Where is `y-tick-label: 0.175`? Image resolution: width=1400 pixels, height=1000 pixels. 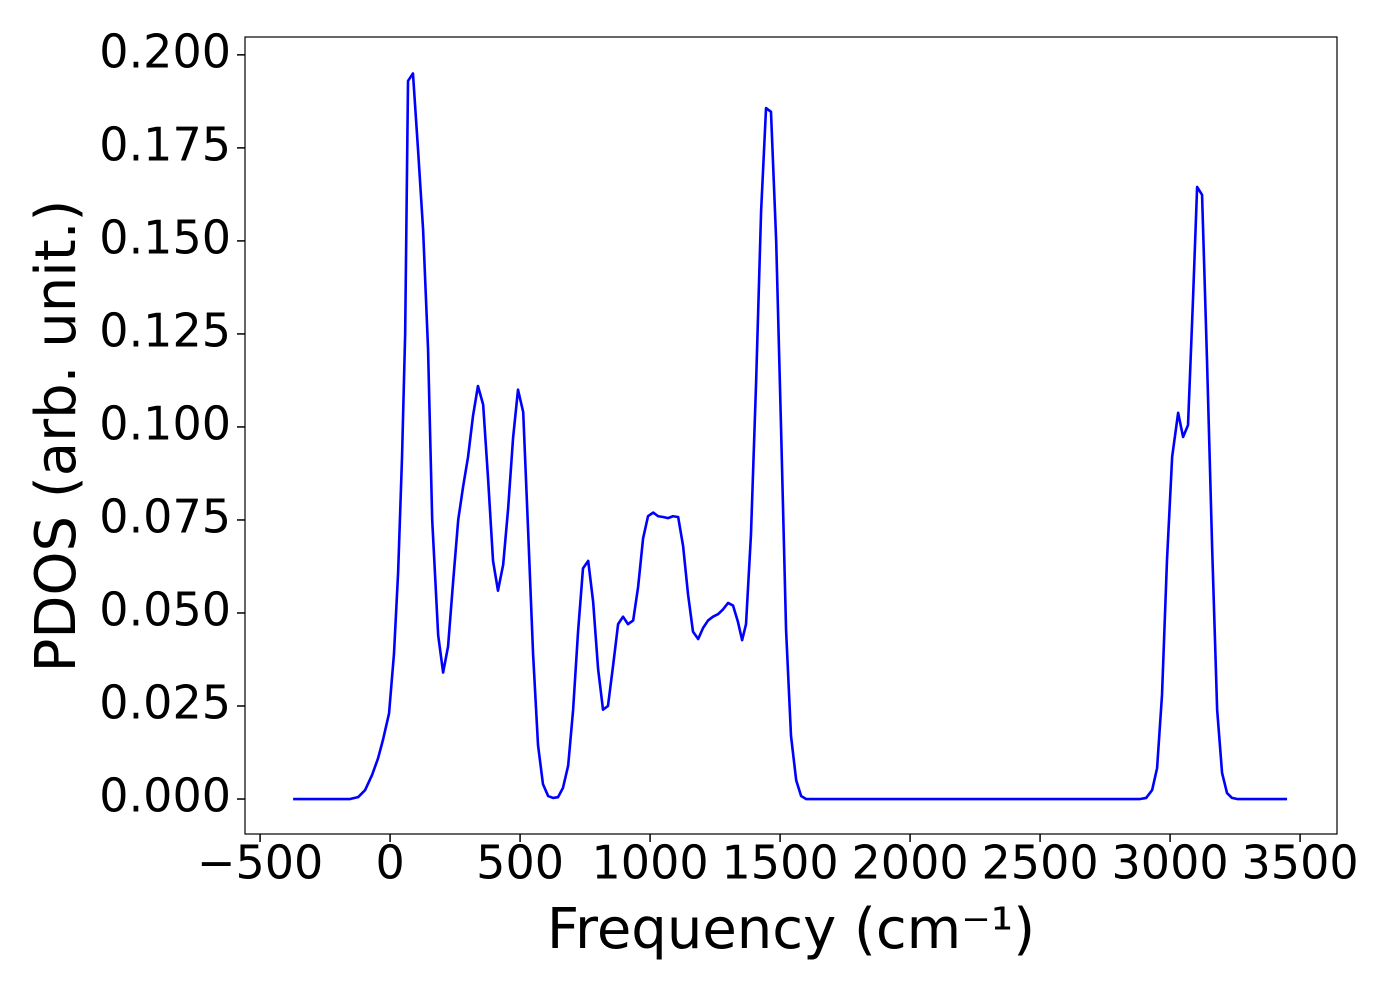 y-tick-label: 0.175 is located at coordinates (165, 144).